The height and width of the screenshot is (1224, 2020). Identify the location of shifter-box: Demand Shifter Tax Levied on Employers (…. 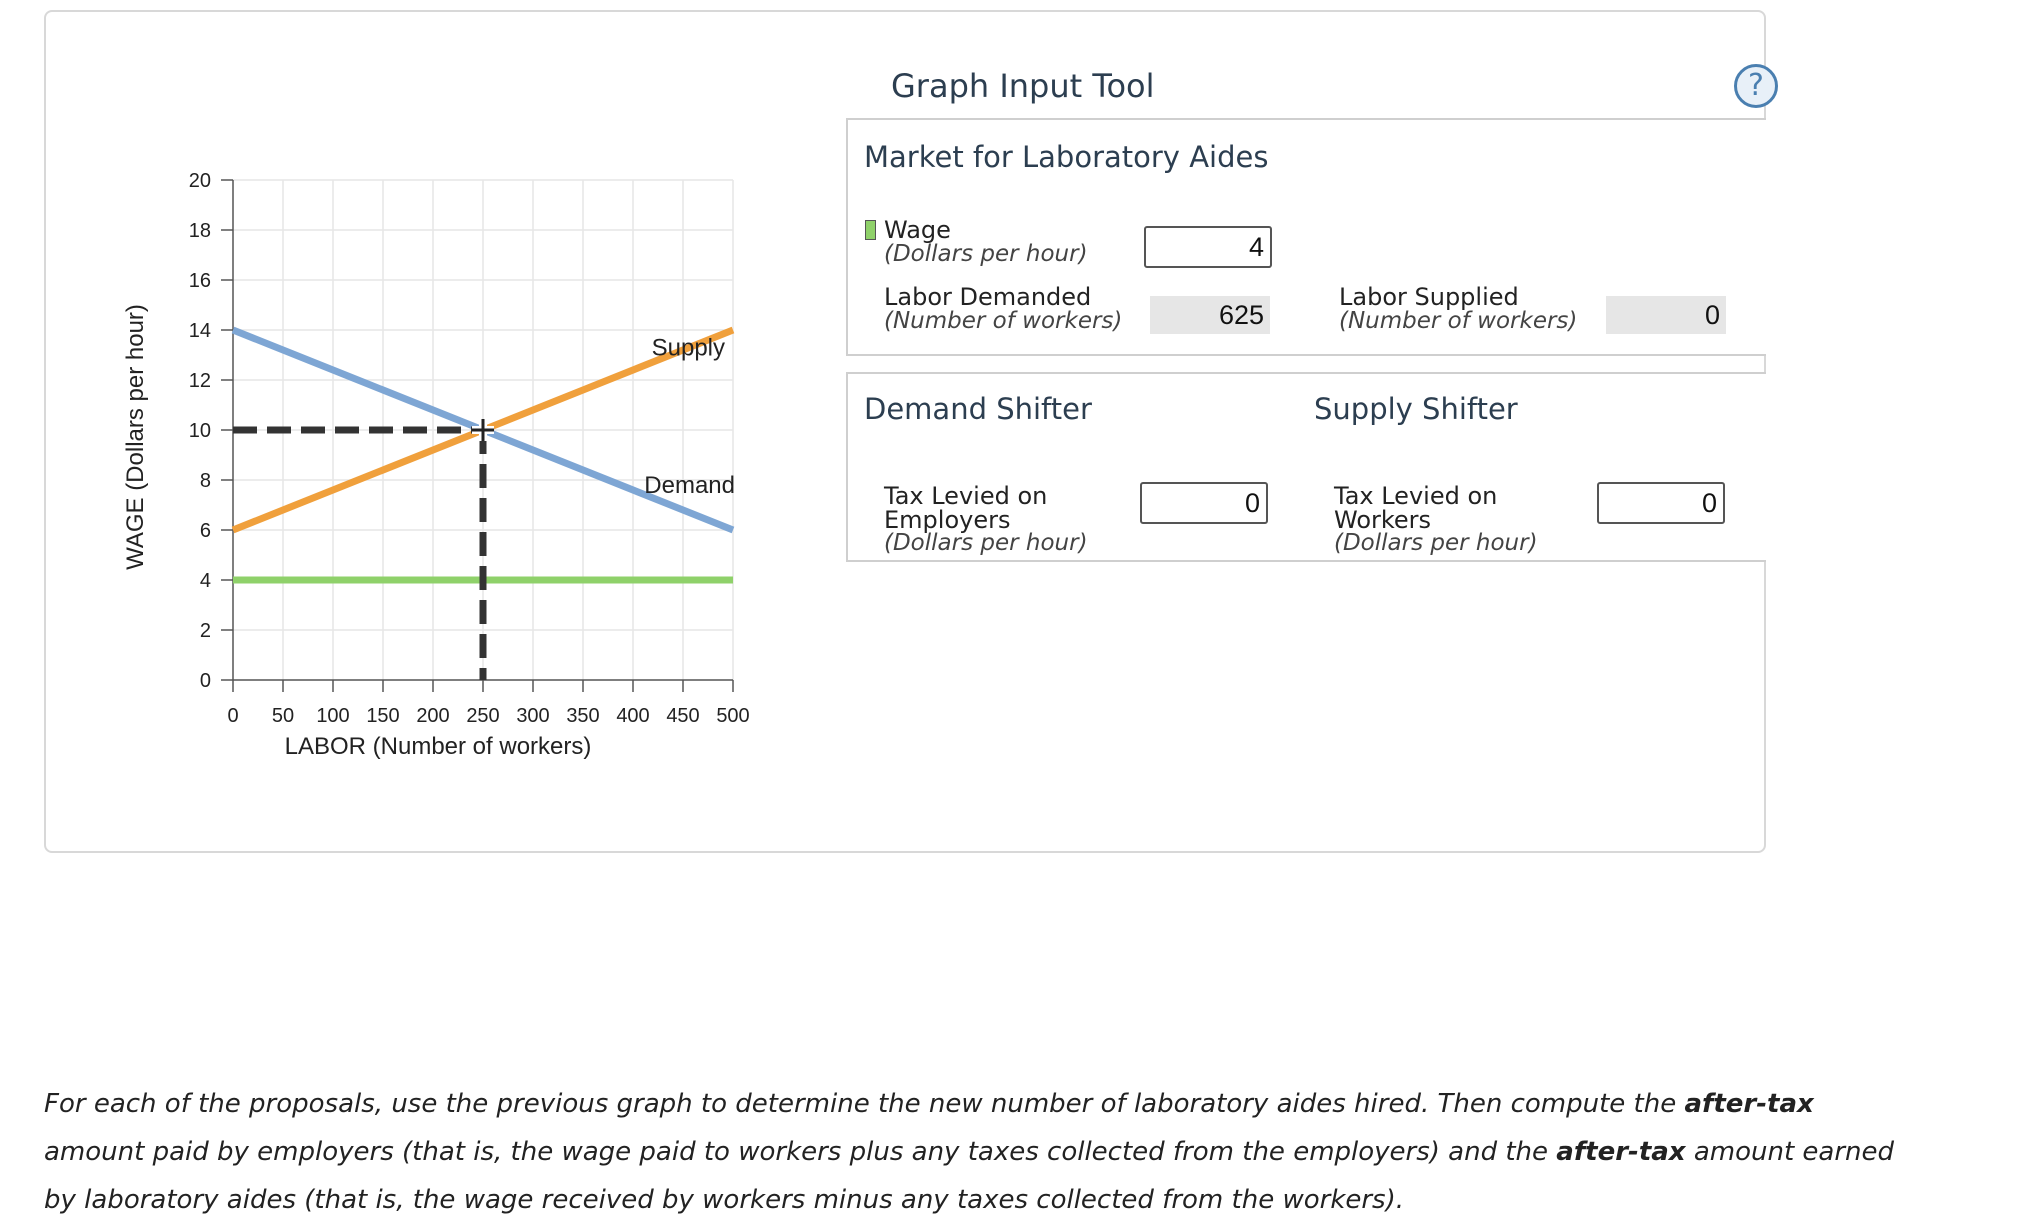
(1306, 467).